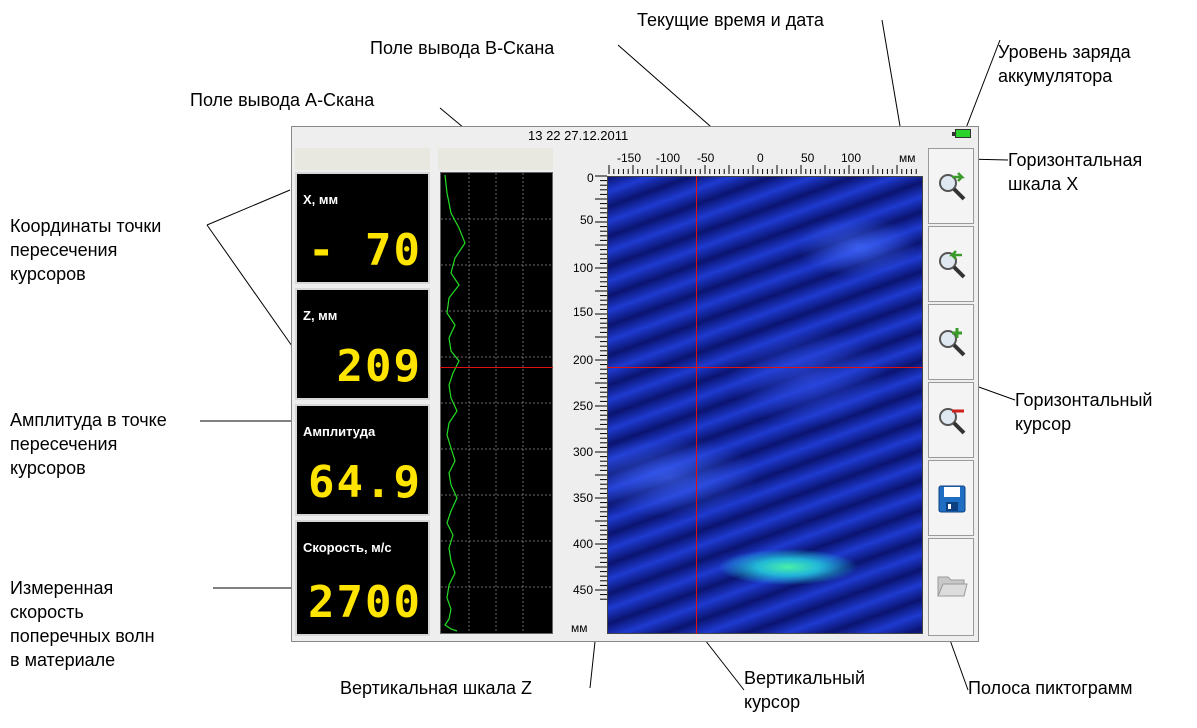 The width and height of the screenshot is (1197, 728). What do you see at coordinates (583, 452) in the screenshot?
I see `z-tick-label: 300` at bounding box center [583, 452].